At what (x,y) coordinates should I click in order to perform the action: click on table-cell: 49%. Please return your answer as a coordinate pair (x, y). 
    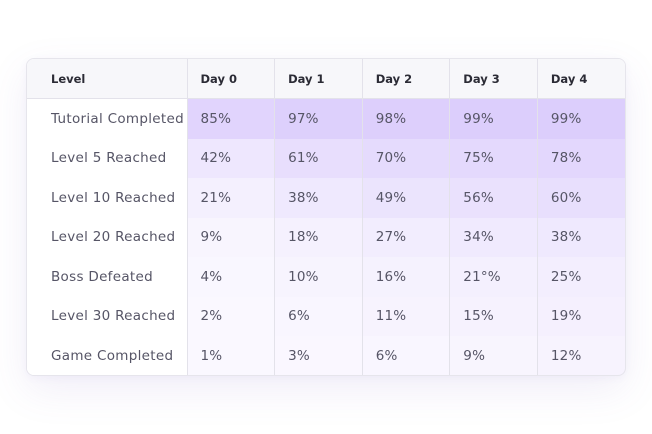
    Looking at the image, I should click on (405, 198).